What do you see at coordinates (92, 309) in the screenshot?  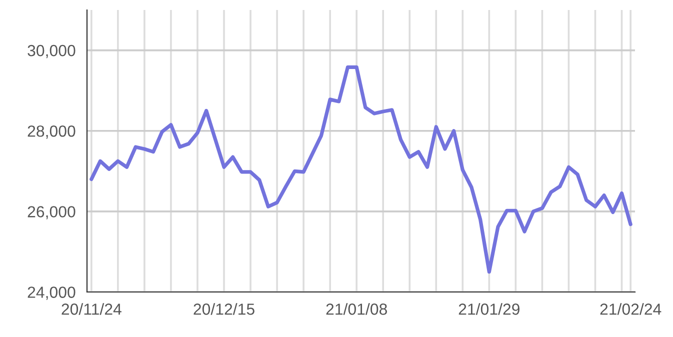 I see `x-tick-label: 20/11/24` at bounding box center [92, 309].